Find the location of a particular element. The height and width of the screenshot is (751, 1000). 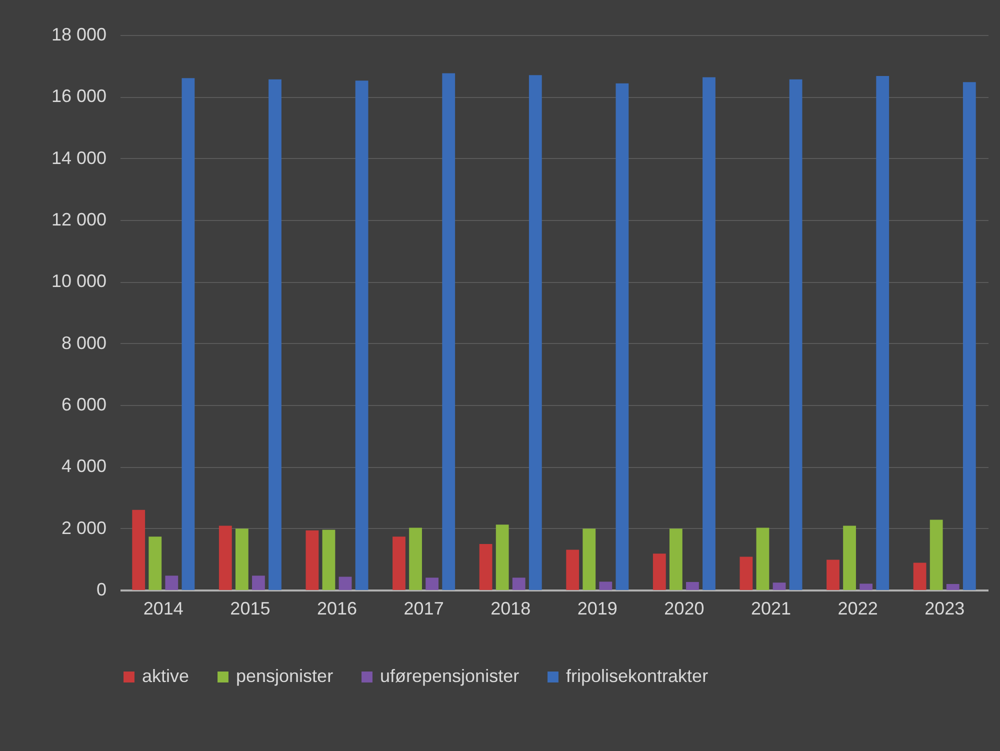

x-tick-label: 2020 is located at coordinates (684, 608).